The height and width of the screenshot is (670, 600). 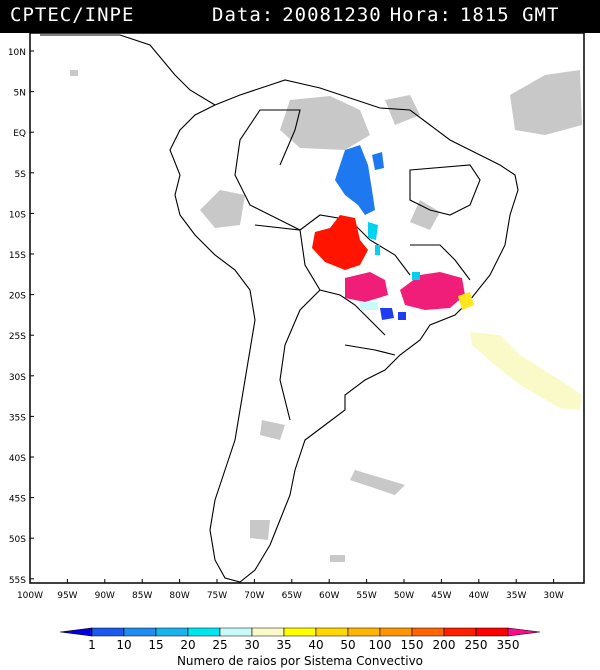 What do you see at coordinates (337, 558) in the screenshot?
I see `cloud-south` at bounding box center [337, 558].